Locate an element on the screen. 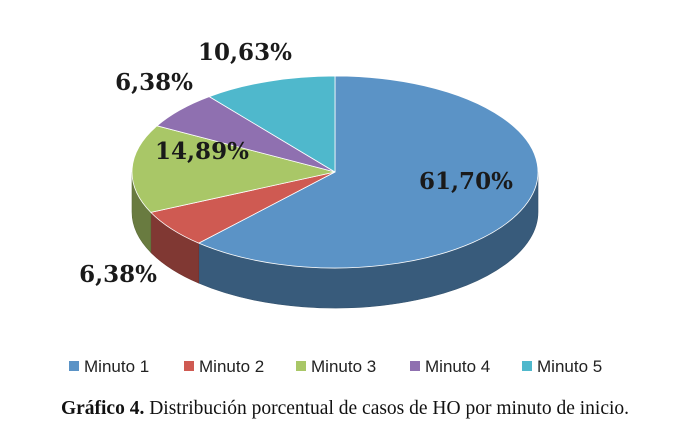  legend-item-5: Minuto 5 is located at coordinates (562, 366).